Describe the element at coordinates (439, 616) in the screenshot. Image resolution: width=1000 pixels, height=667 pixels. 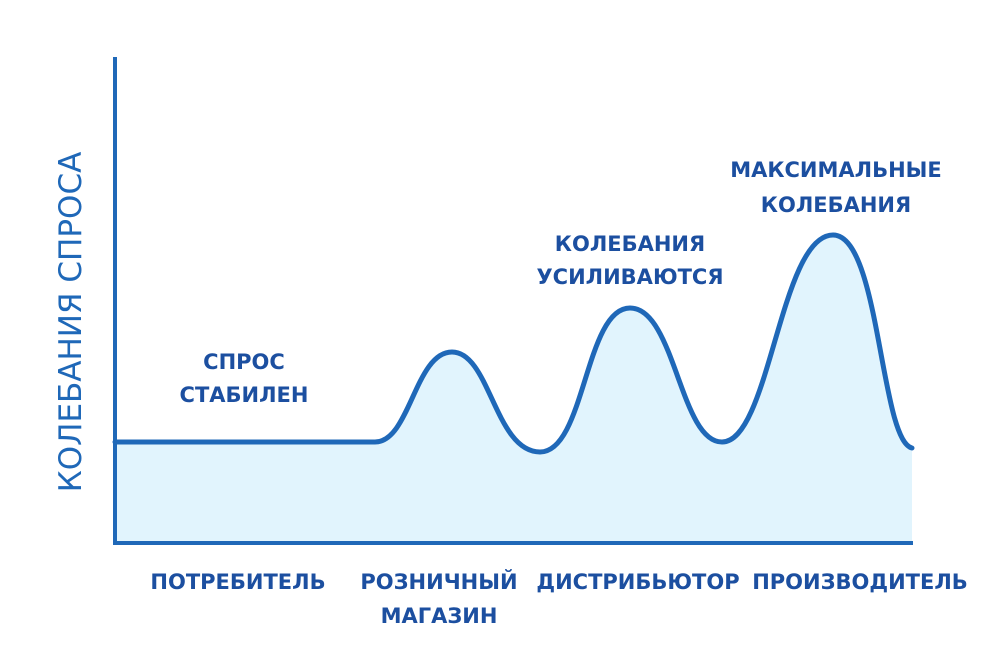
I see `stage-label-retailer-line2: МАГАЗИН` at that location.